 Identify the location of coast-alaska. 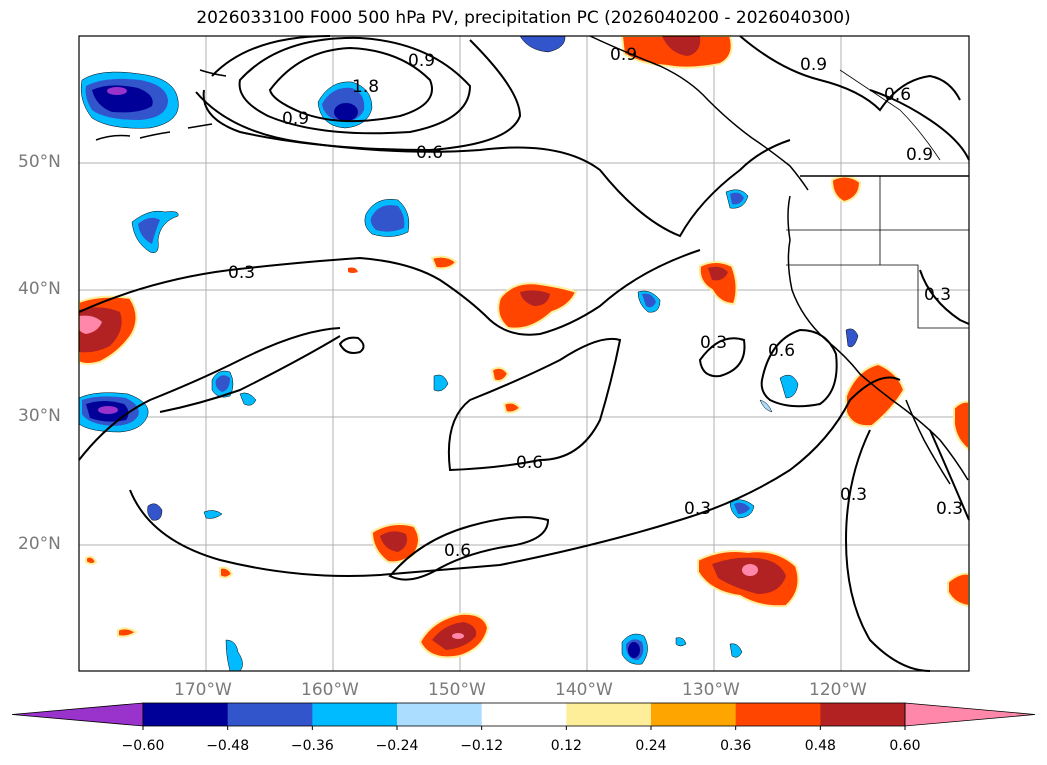
(699, 113).